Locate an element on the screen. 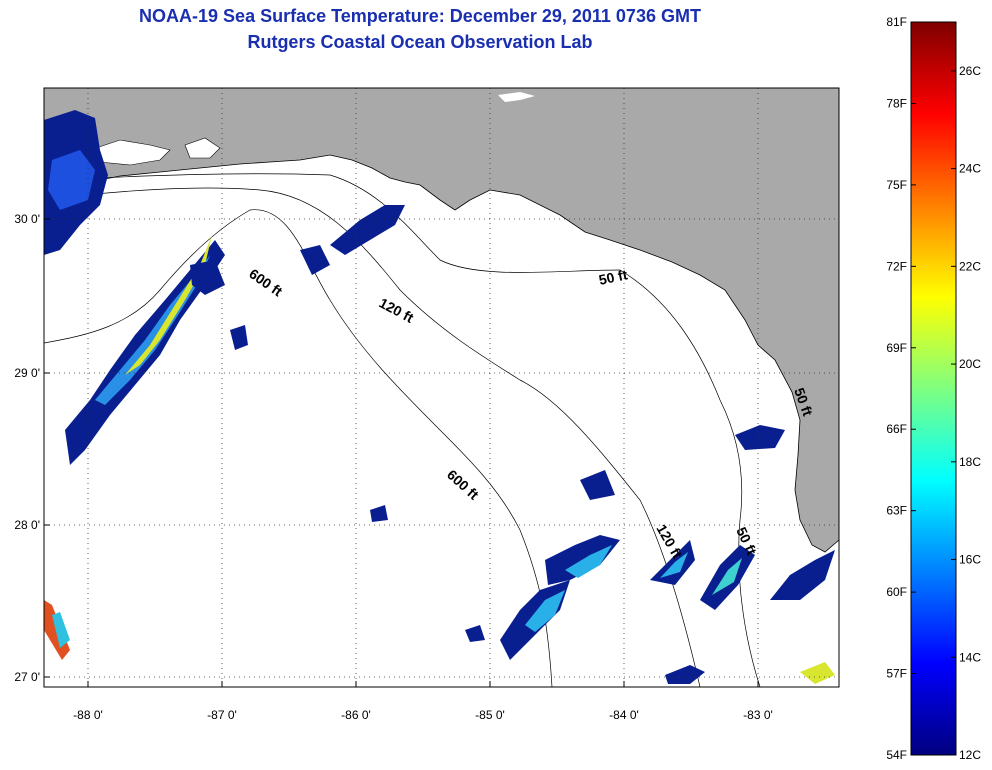  x-tick-label: -88 0' is located at coordinates (88, 715).